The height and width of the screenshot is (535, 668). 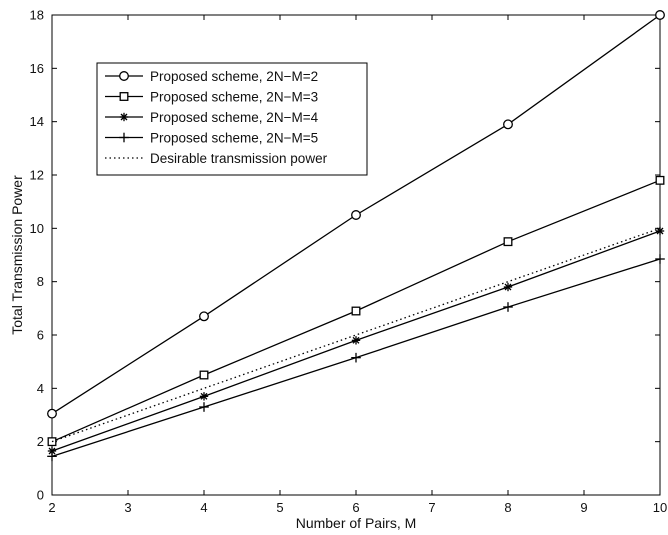 What do you see at coordinates (17, 255) in the screenshot?
I see `y-axis-title: Total Transmission Power` at bounding box center [17, 255].